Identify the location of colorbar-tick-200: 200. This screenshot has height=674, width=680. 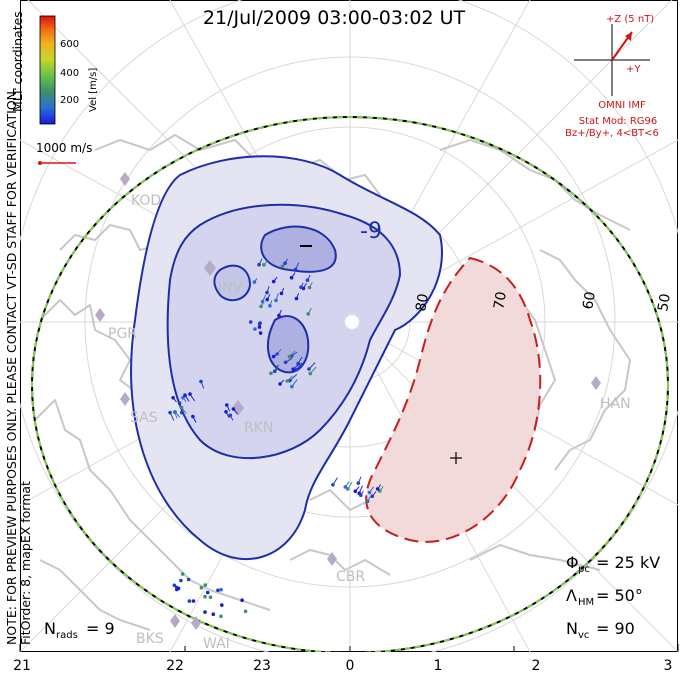
(69, 100).